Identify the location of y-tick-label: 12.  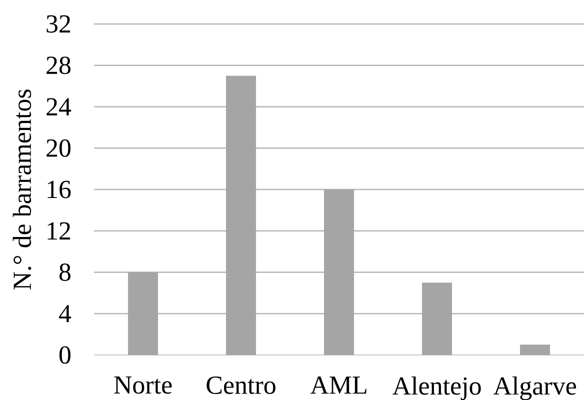
(59, 231).